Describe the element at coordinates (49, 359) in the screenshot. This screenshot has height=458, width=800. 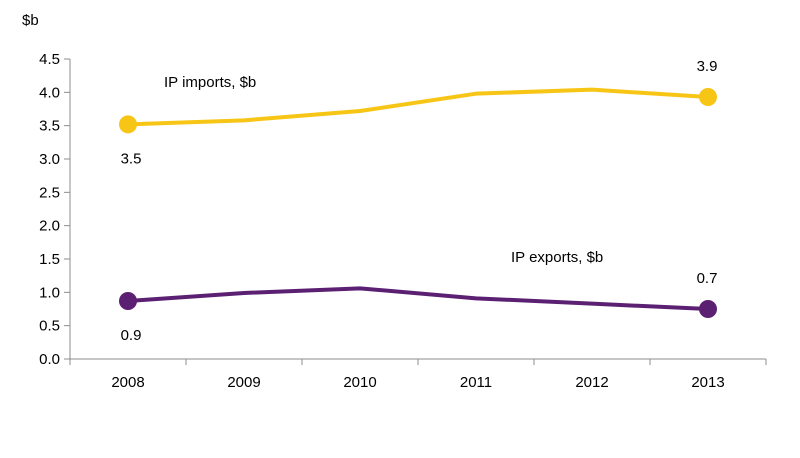
I see `y-tick-label: 0.0` at that location.